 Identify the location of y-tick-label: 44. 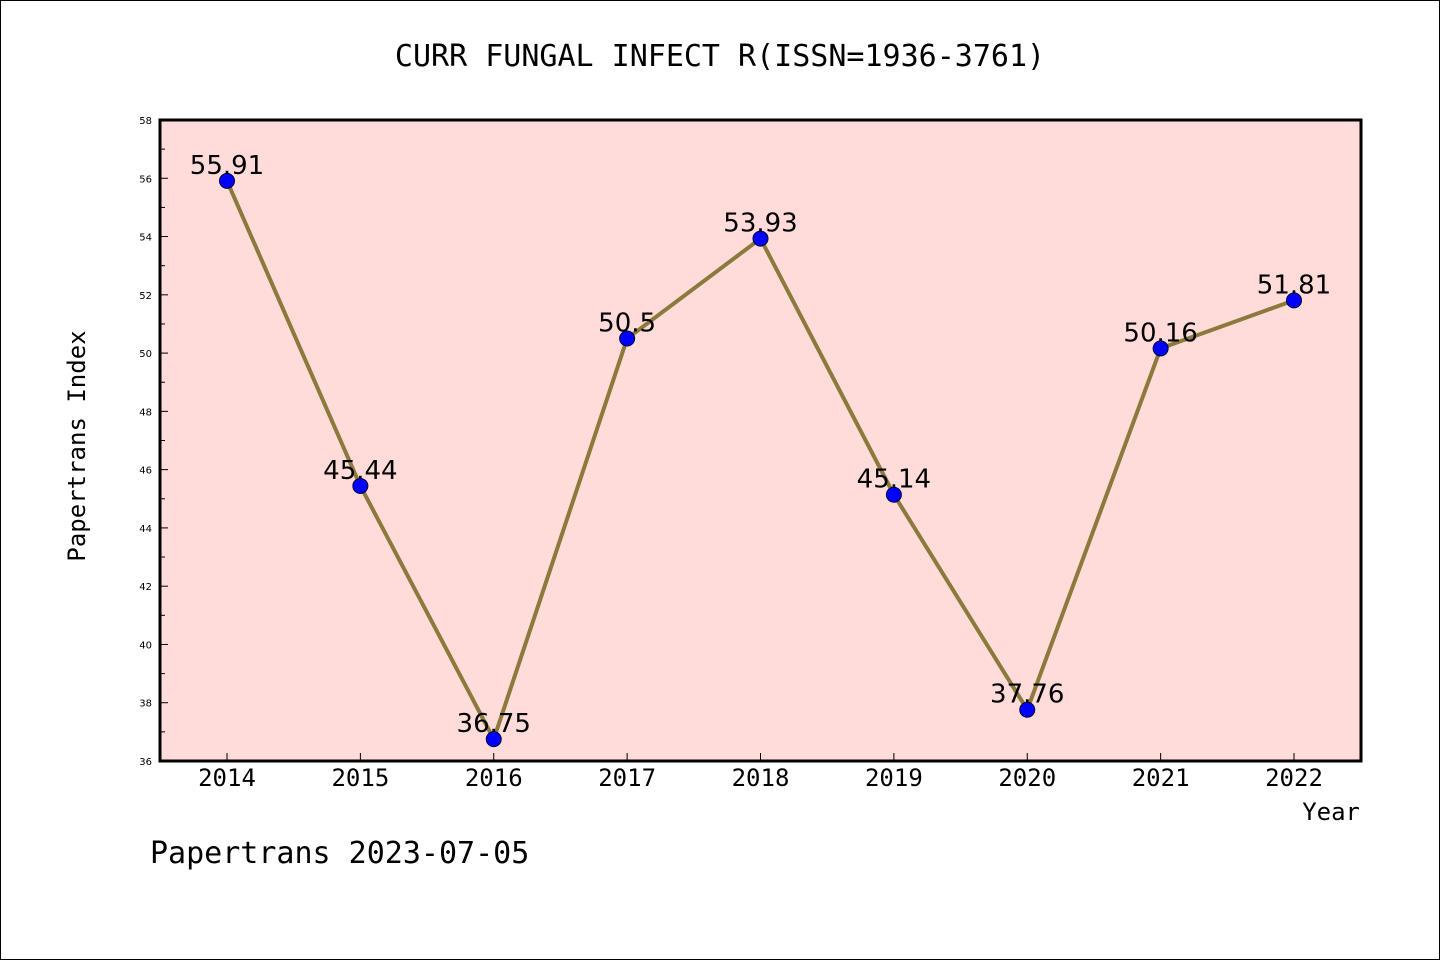
(145, 529).